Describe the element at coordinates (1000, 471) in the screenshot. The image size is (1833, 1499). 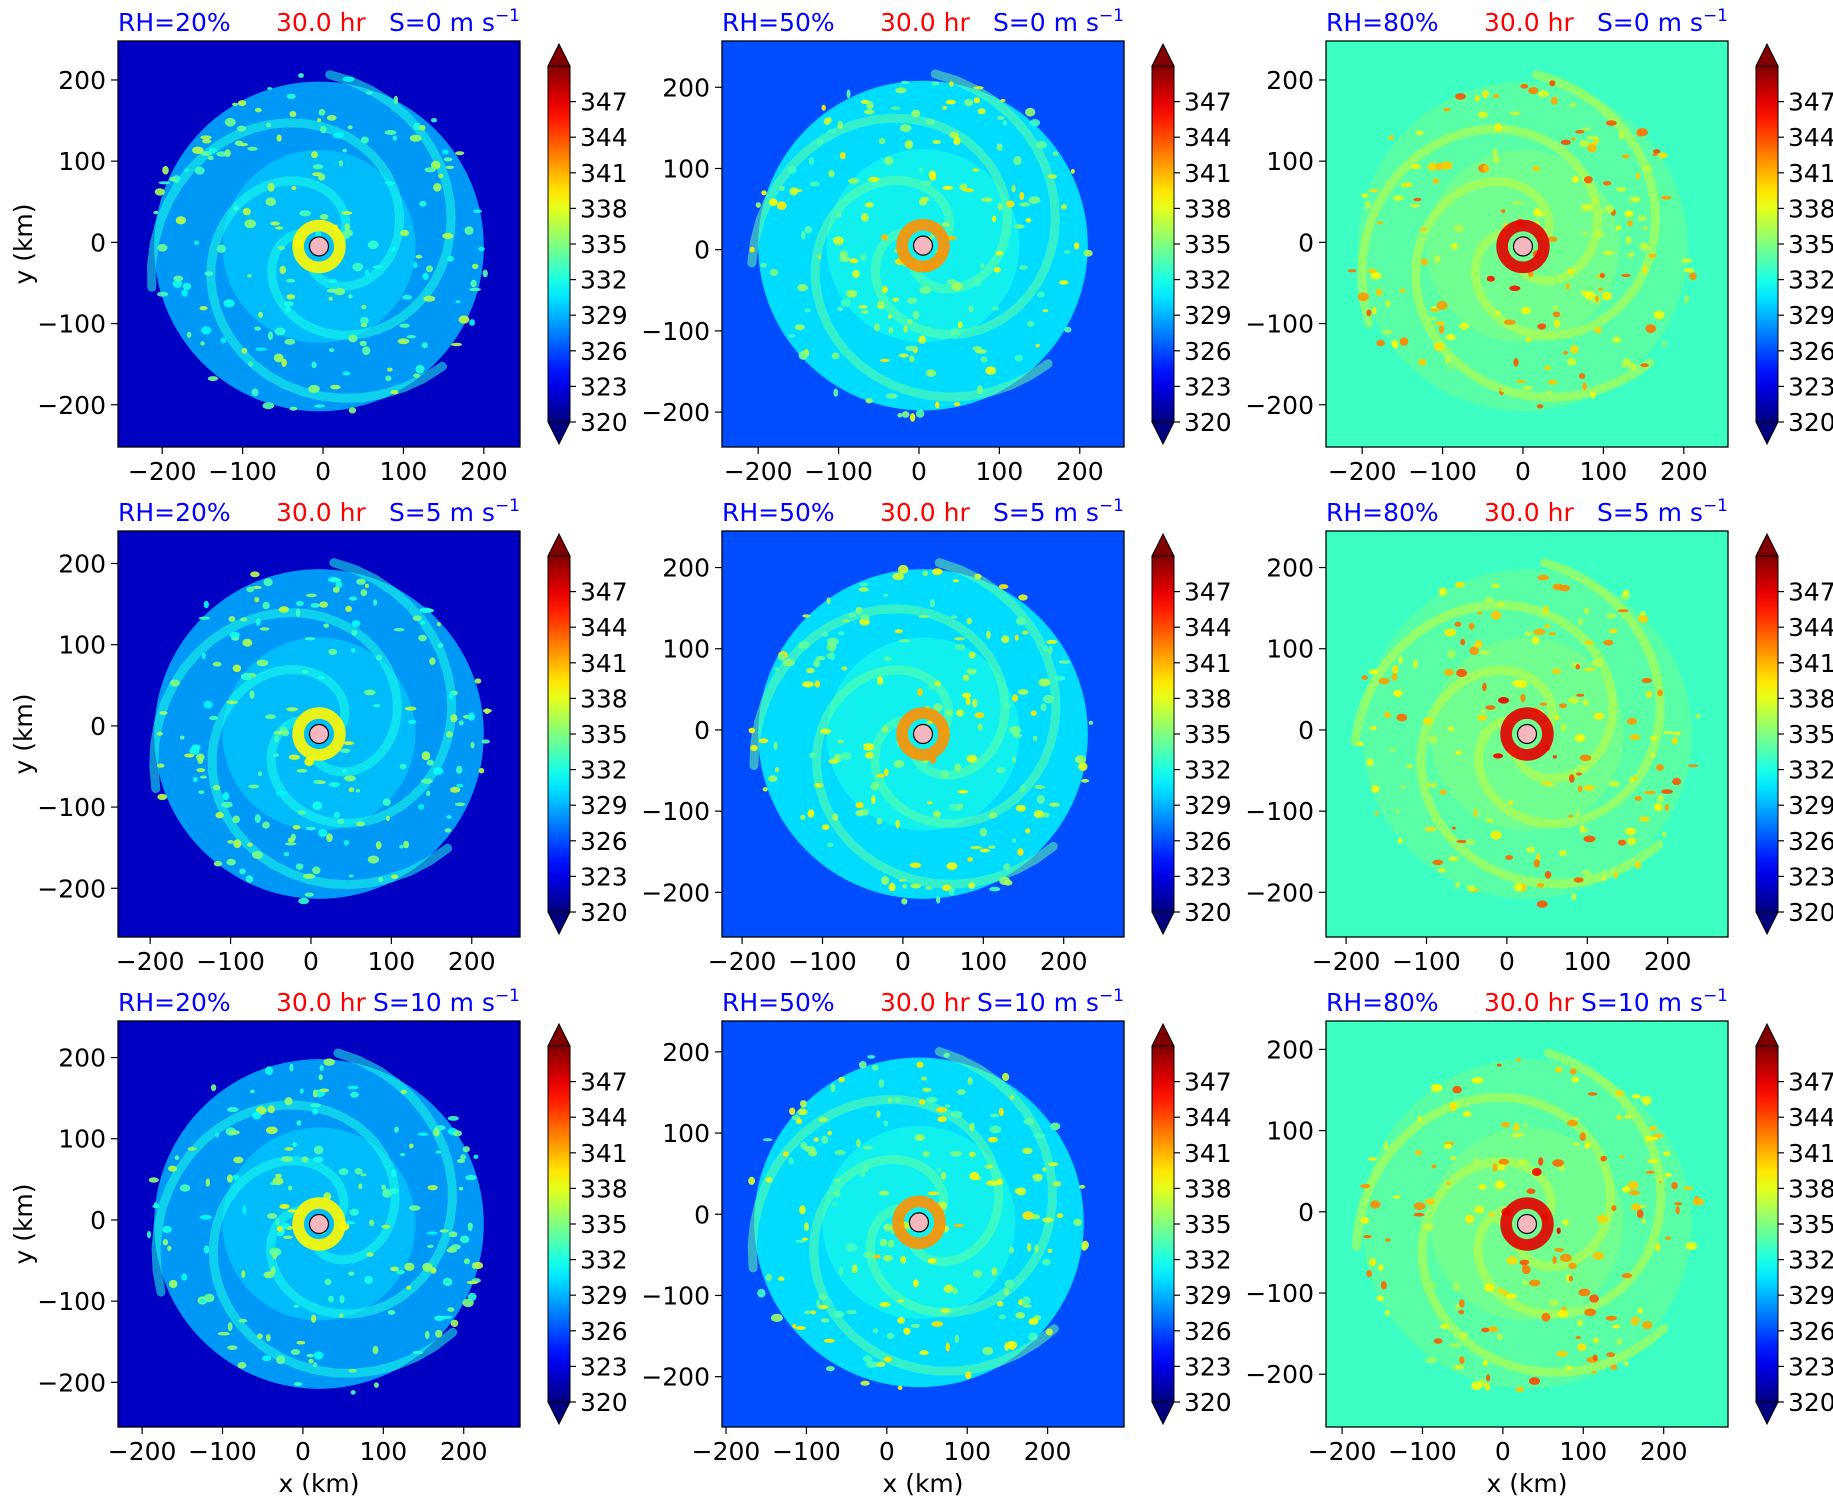
I see `x-tick-label: 100` at that location.